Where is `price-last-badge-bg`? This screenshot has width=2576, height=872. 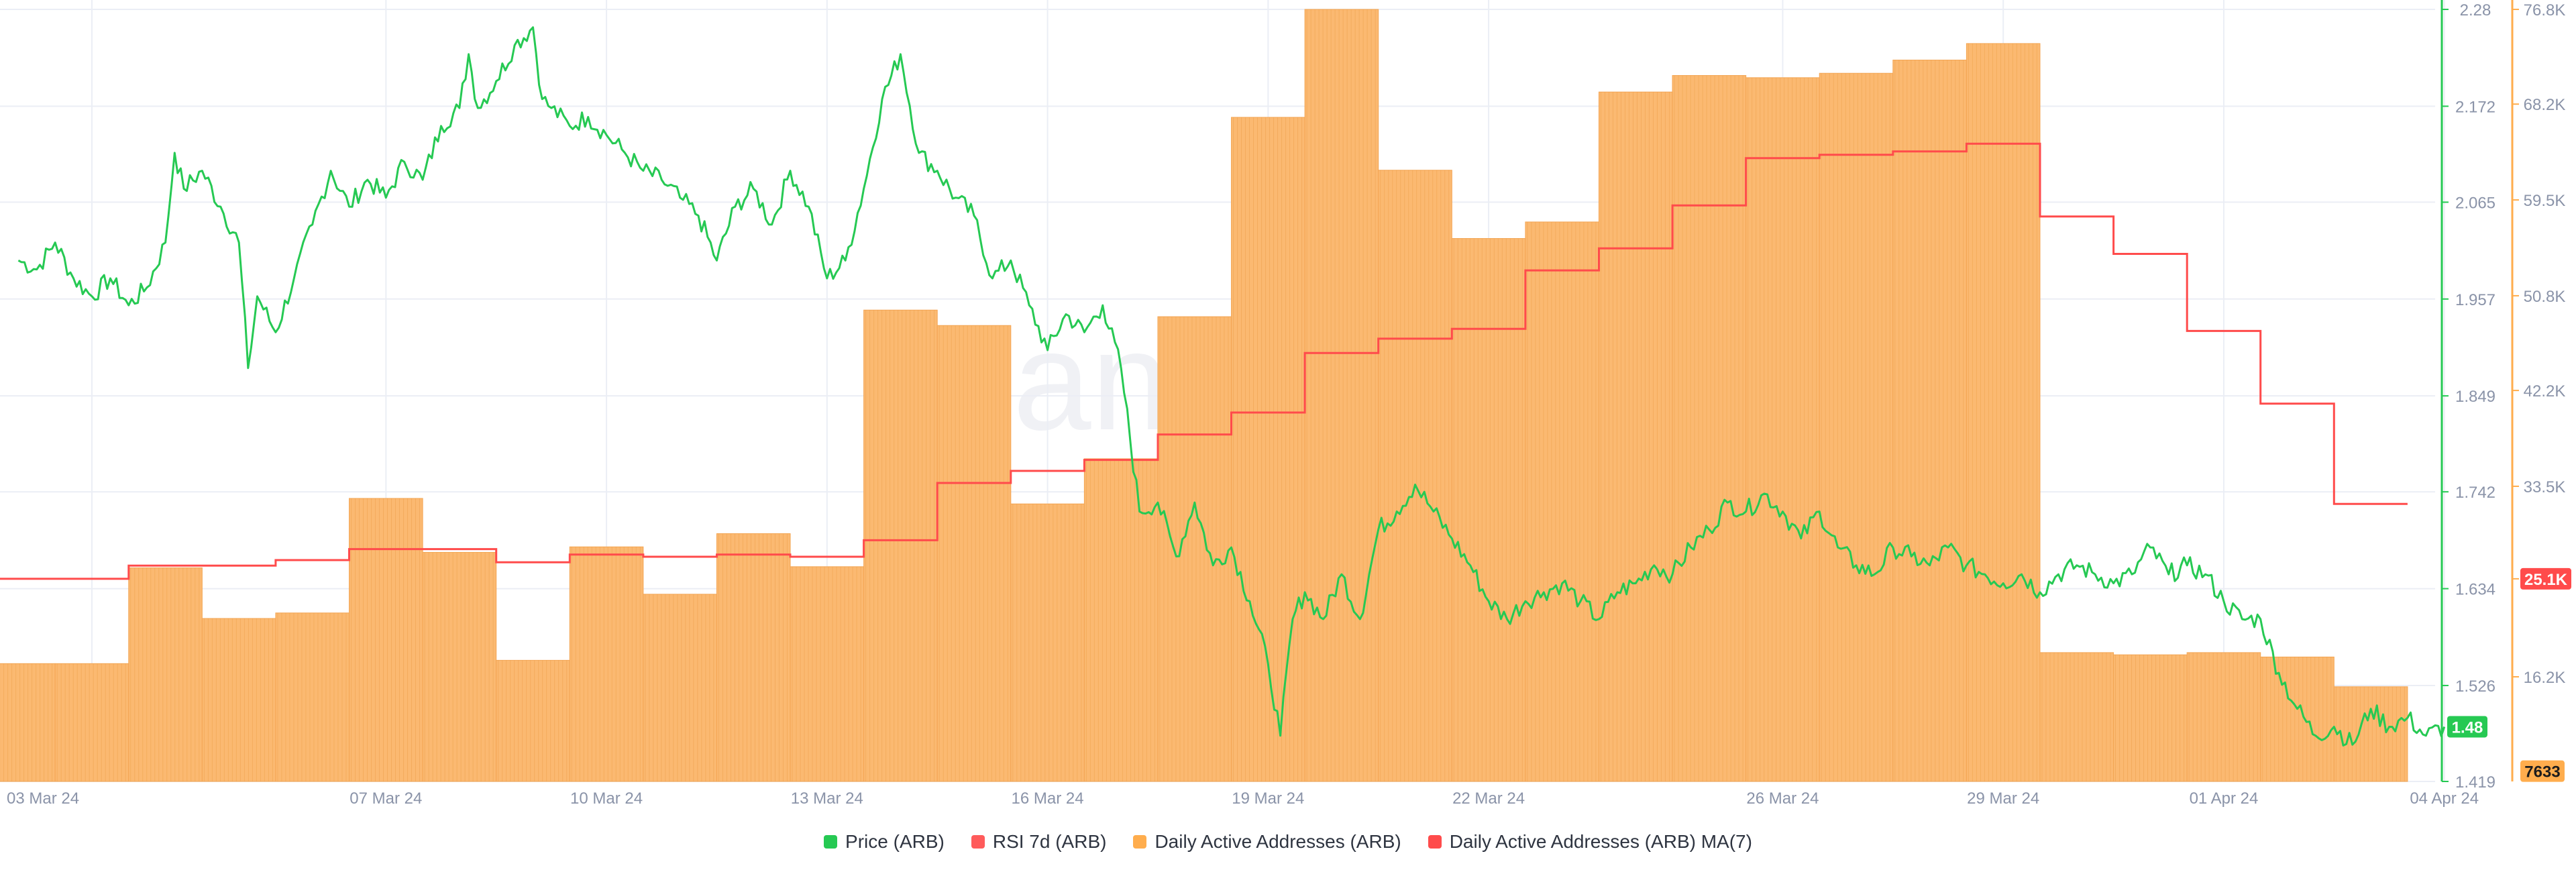 price-last-badge-bg is located at coordinates (2467, 727).